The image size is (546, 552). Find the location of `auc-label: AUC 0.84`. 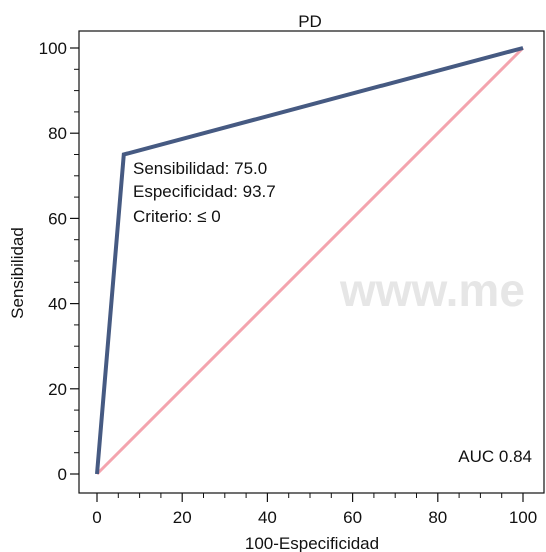

auc-label: AUC 0.84 is located at coordinates (495, 456).